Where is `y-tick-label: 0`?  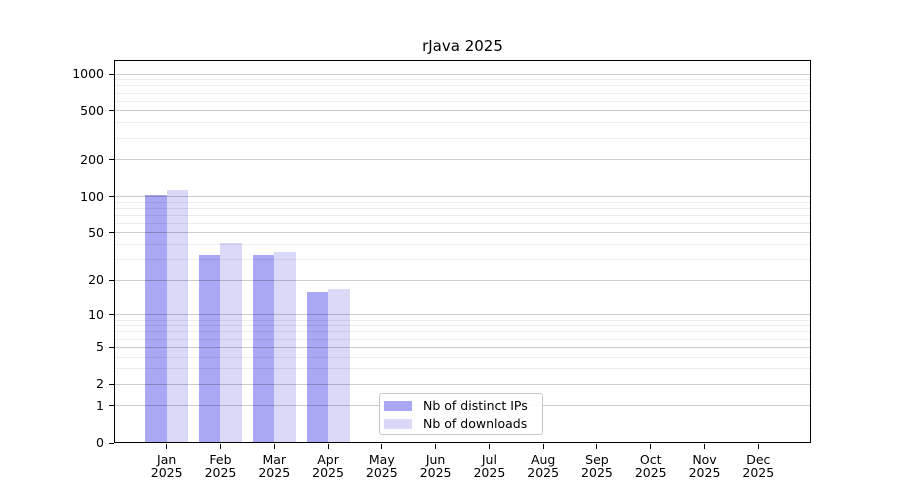
y-tick-label: 0 is located at coordinates (100, 442).